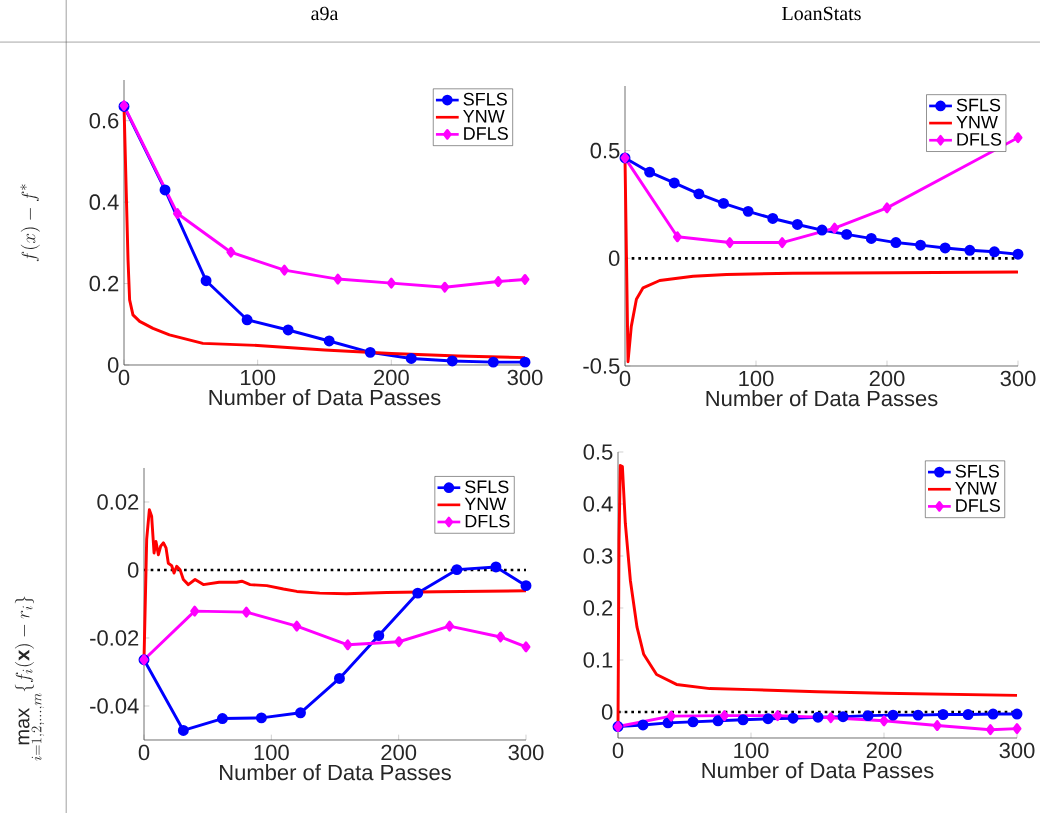  Describe the element at coordinates (601, 366) in the screenshot. I see `y-tick-label: -0.5` at that location.